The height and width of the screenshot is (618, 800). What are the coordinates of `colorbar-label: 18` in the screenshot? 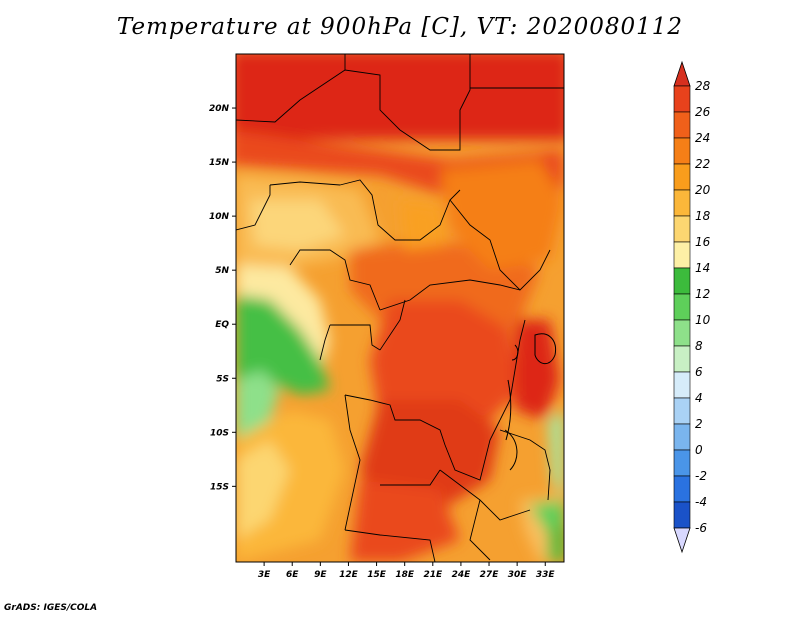 It's located at (703, 216).